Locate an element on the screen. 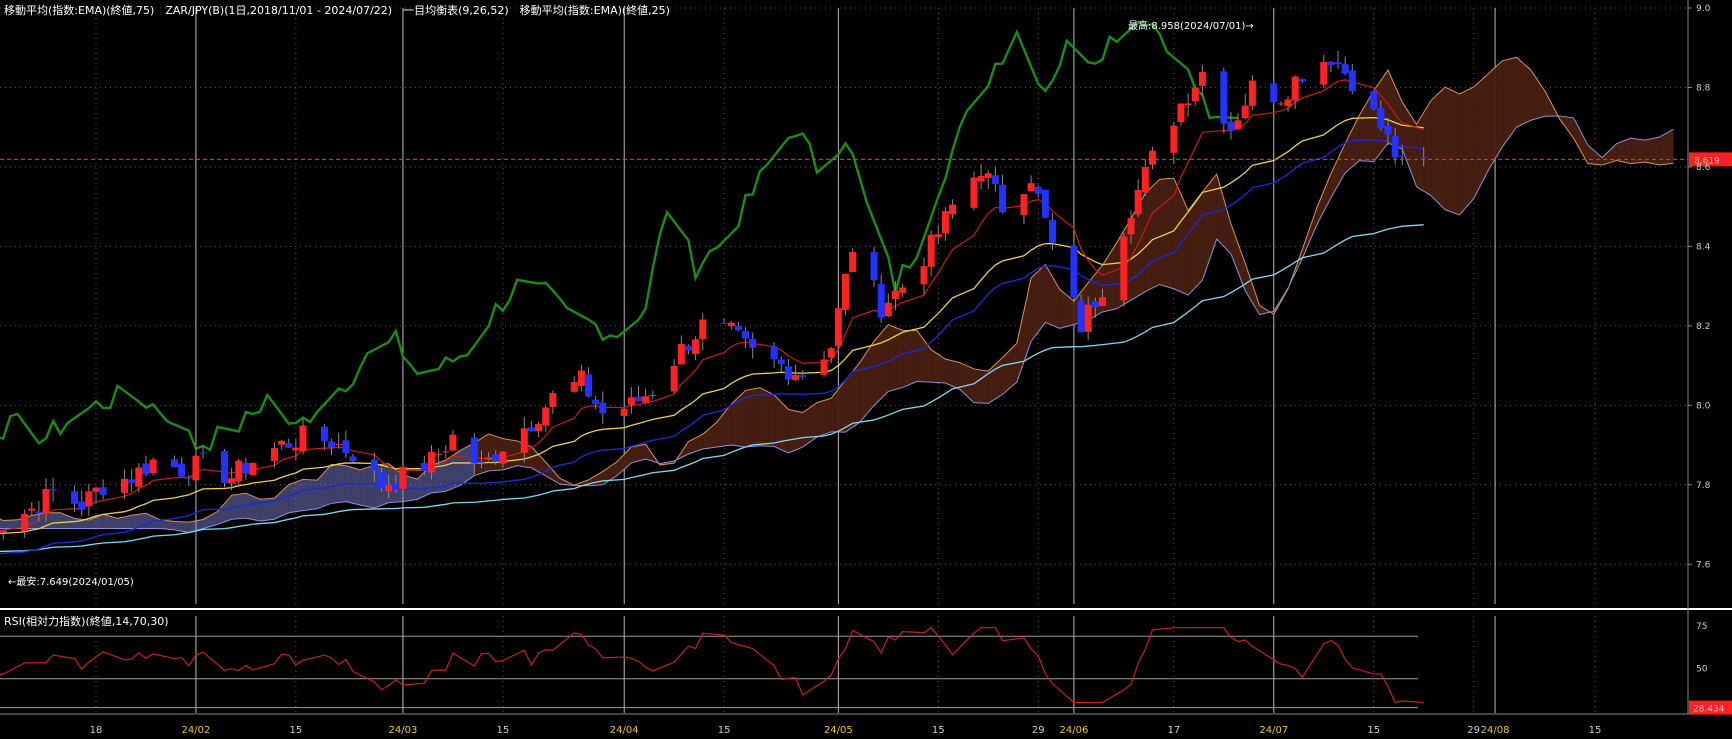 The height and width of the screenshot is (739, 1732). low-price-annotation: ←最安:7.649(2024/01/05) is located at coordinates (71, 581).